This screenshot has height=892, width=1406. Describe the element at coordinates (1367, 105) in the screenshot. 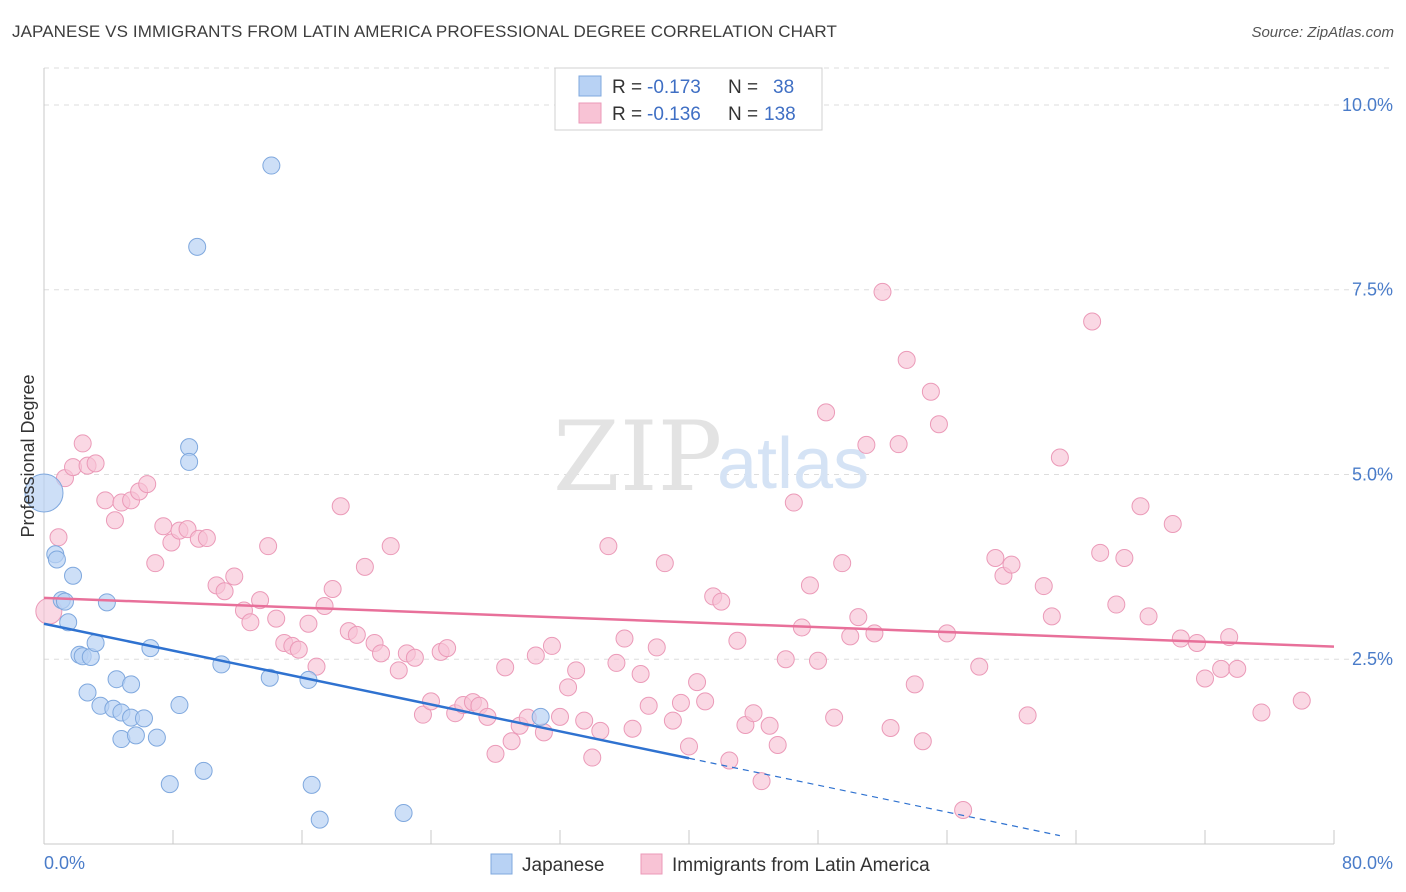

I see `y-tick-label: 10.0%` at that location.